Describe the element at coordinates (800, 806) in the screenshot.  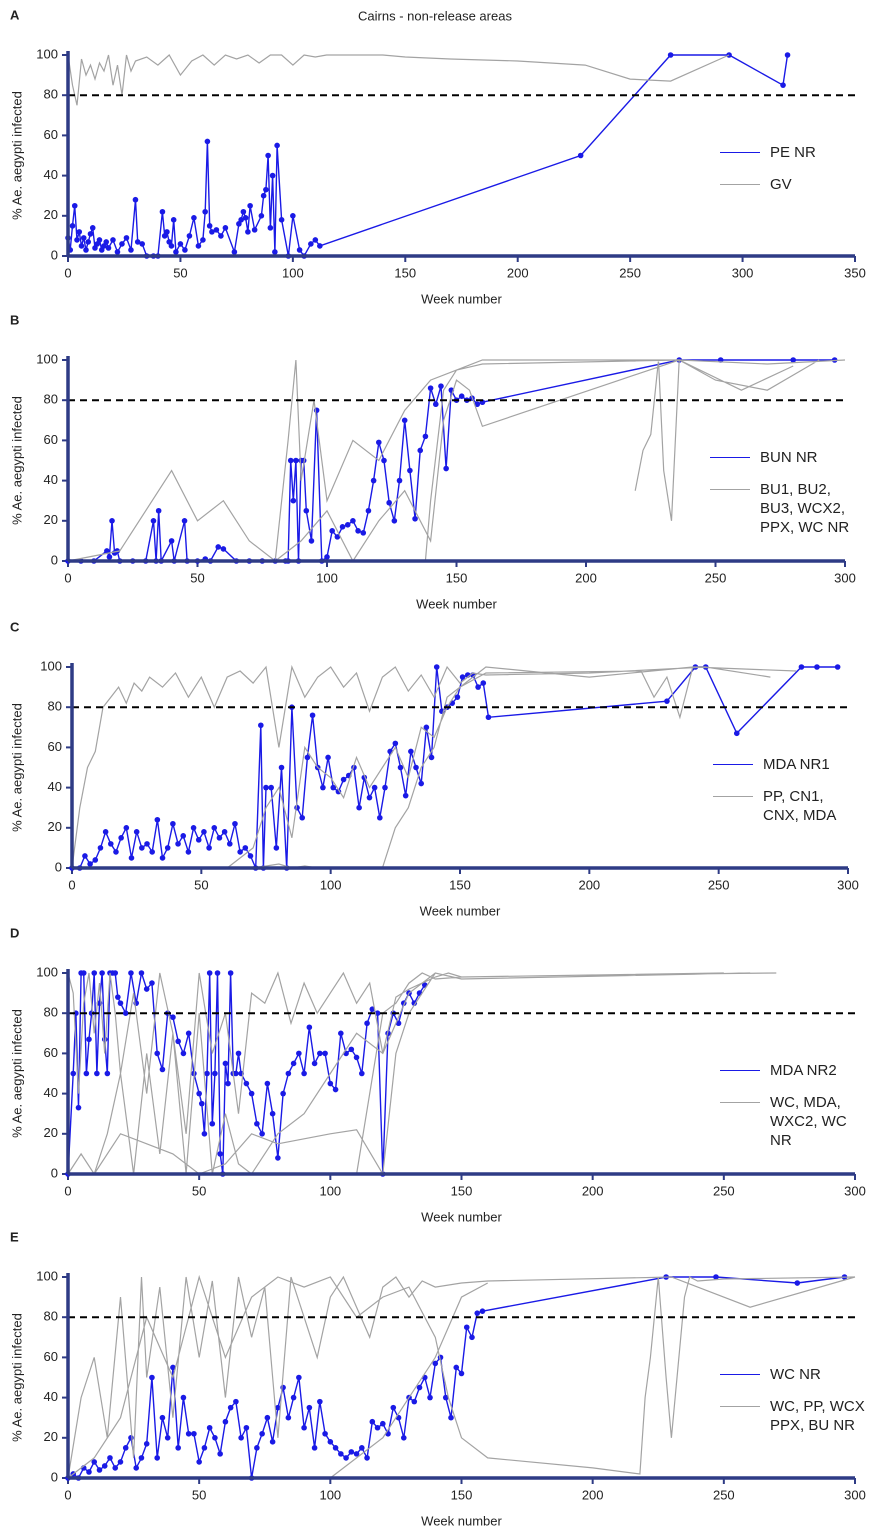
I see `legend-label: PP, CN1, CNX, MDA` at that location.